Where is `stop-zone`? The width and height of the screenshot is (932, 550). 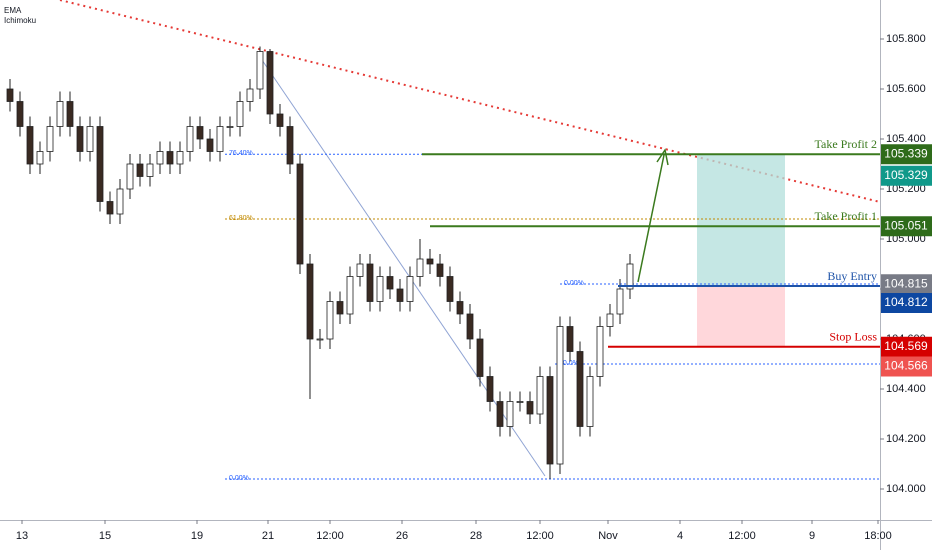 stop-zone is located at coordinates (741, 316).